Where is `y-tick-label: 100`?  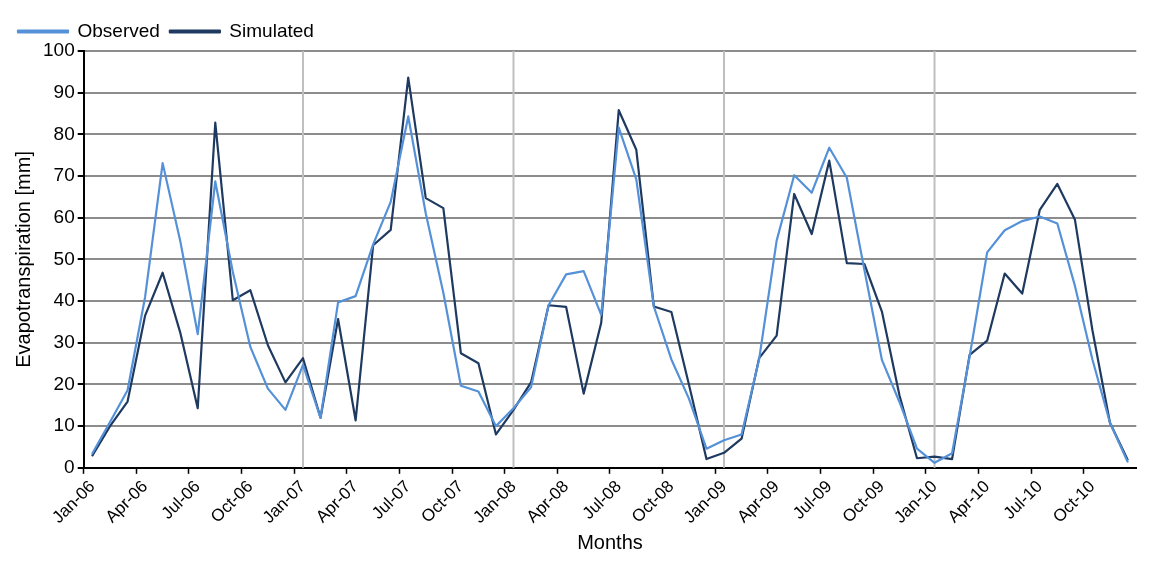 y-tick-label: 100 is located at coordinates (59, 50).